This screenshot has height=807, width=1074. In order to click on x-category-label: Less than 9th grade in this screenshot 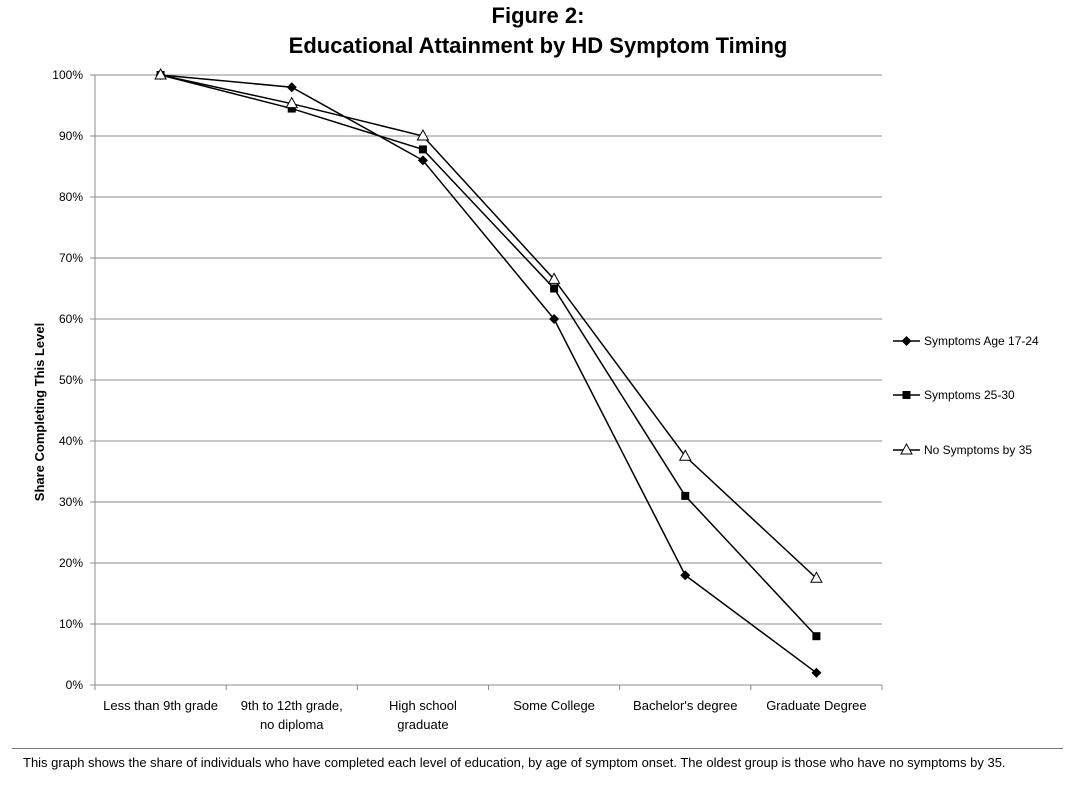, I will do `click(160, 705)`.